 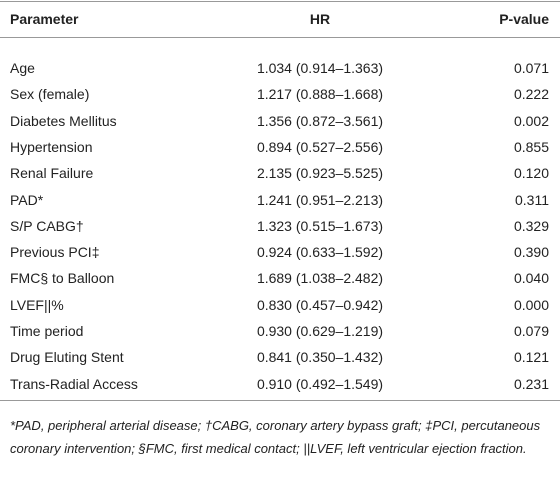 I want to click on top-rule, so click(x=280, y=1).